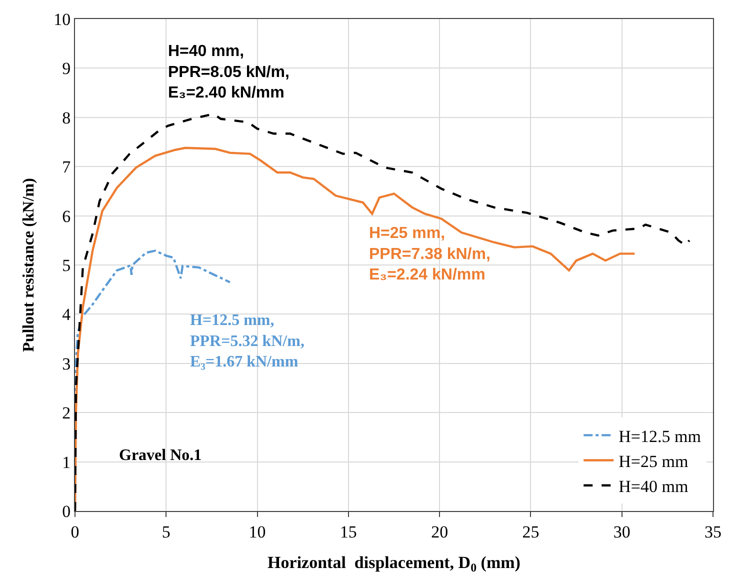  Describe the element at coordinates (62, 19) in the screenshot. I see `y-tick-label: 10` at that location.